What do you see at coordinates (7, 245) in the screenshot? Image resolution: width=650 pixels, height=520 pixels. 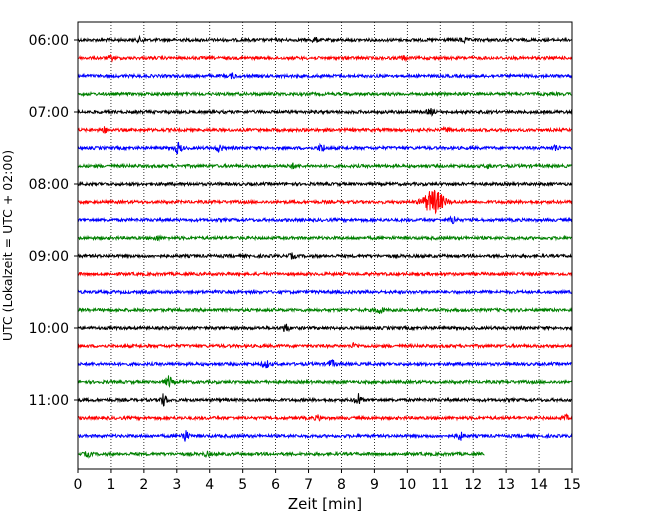 I see `y-axis-label: UTC (Lokalzeit = UTC + 02:00)` at bounding box center [7, 245].